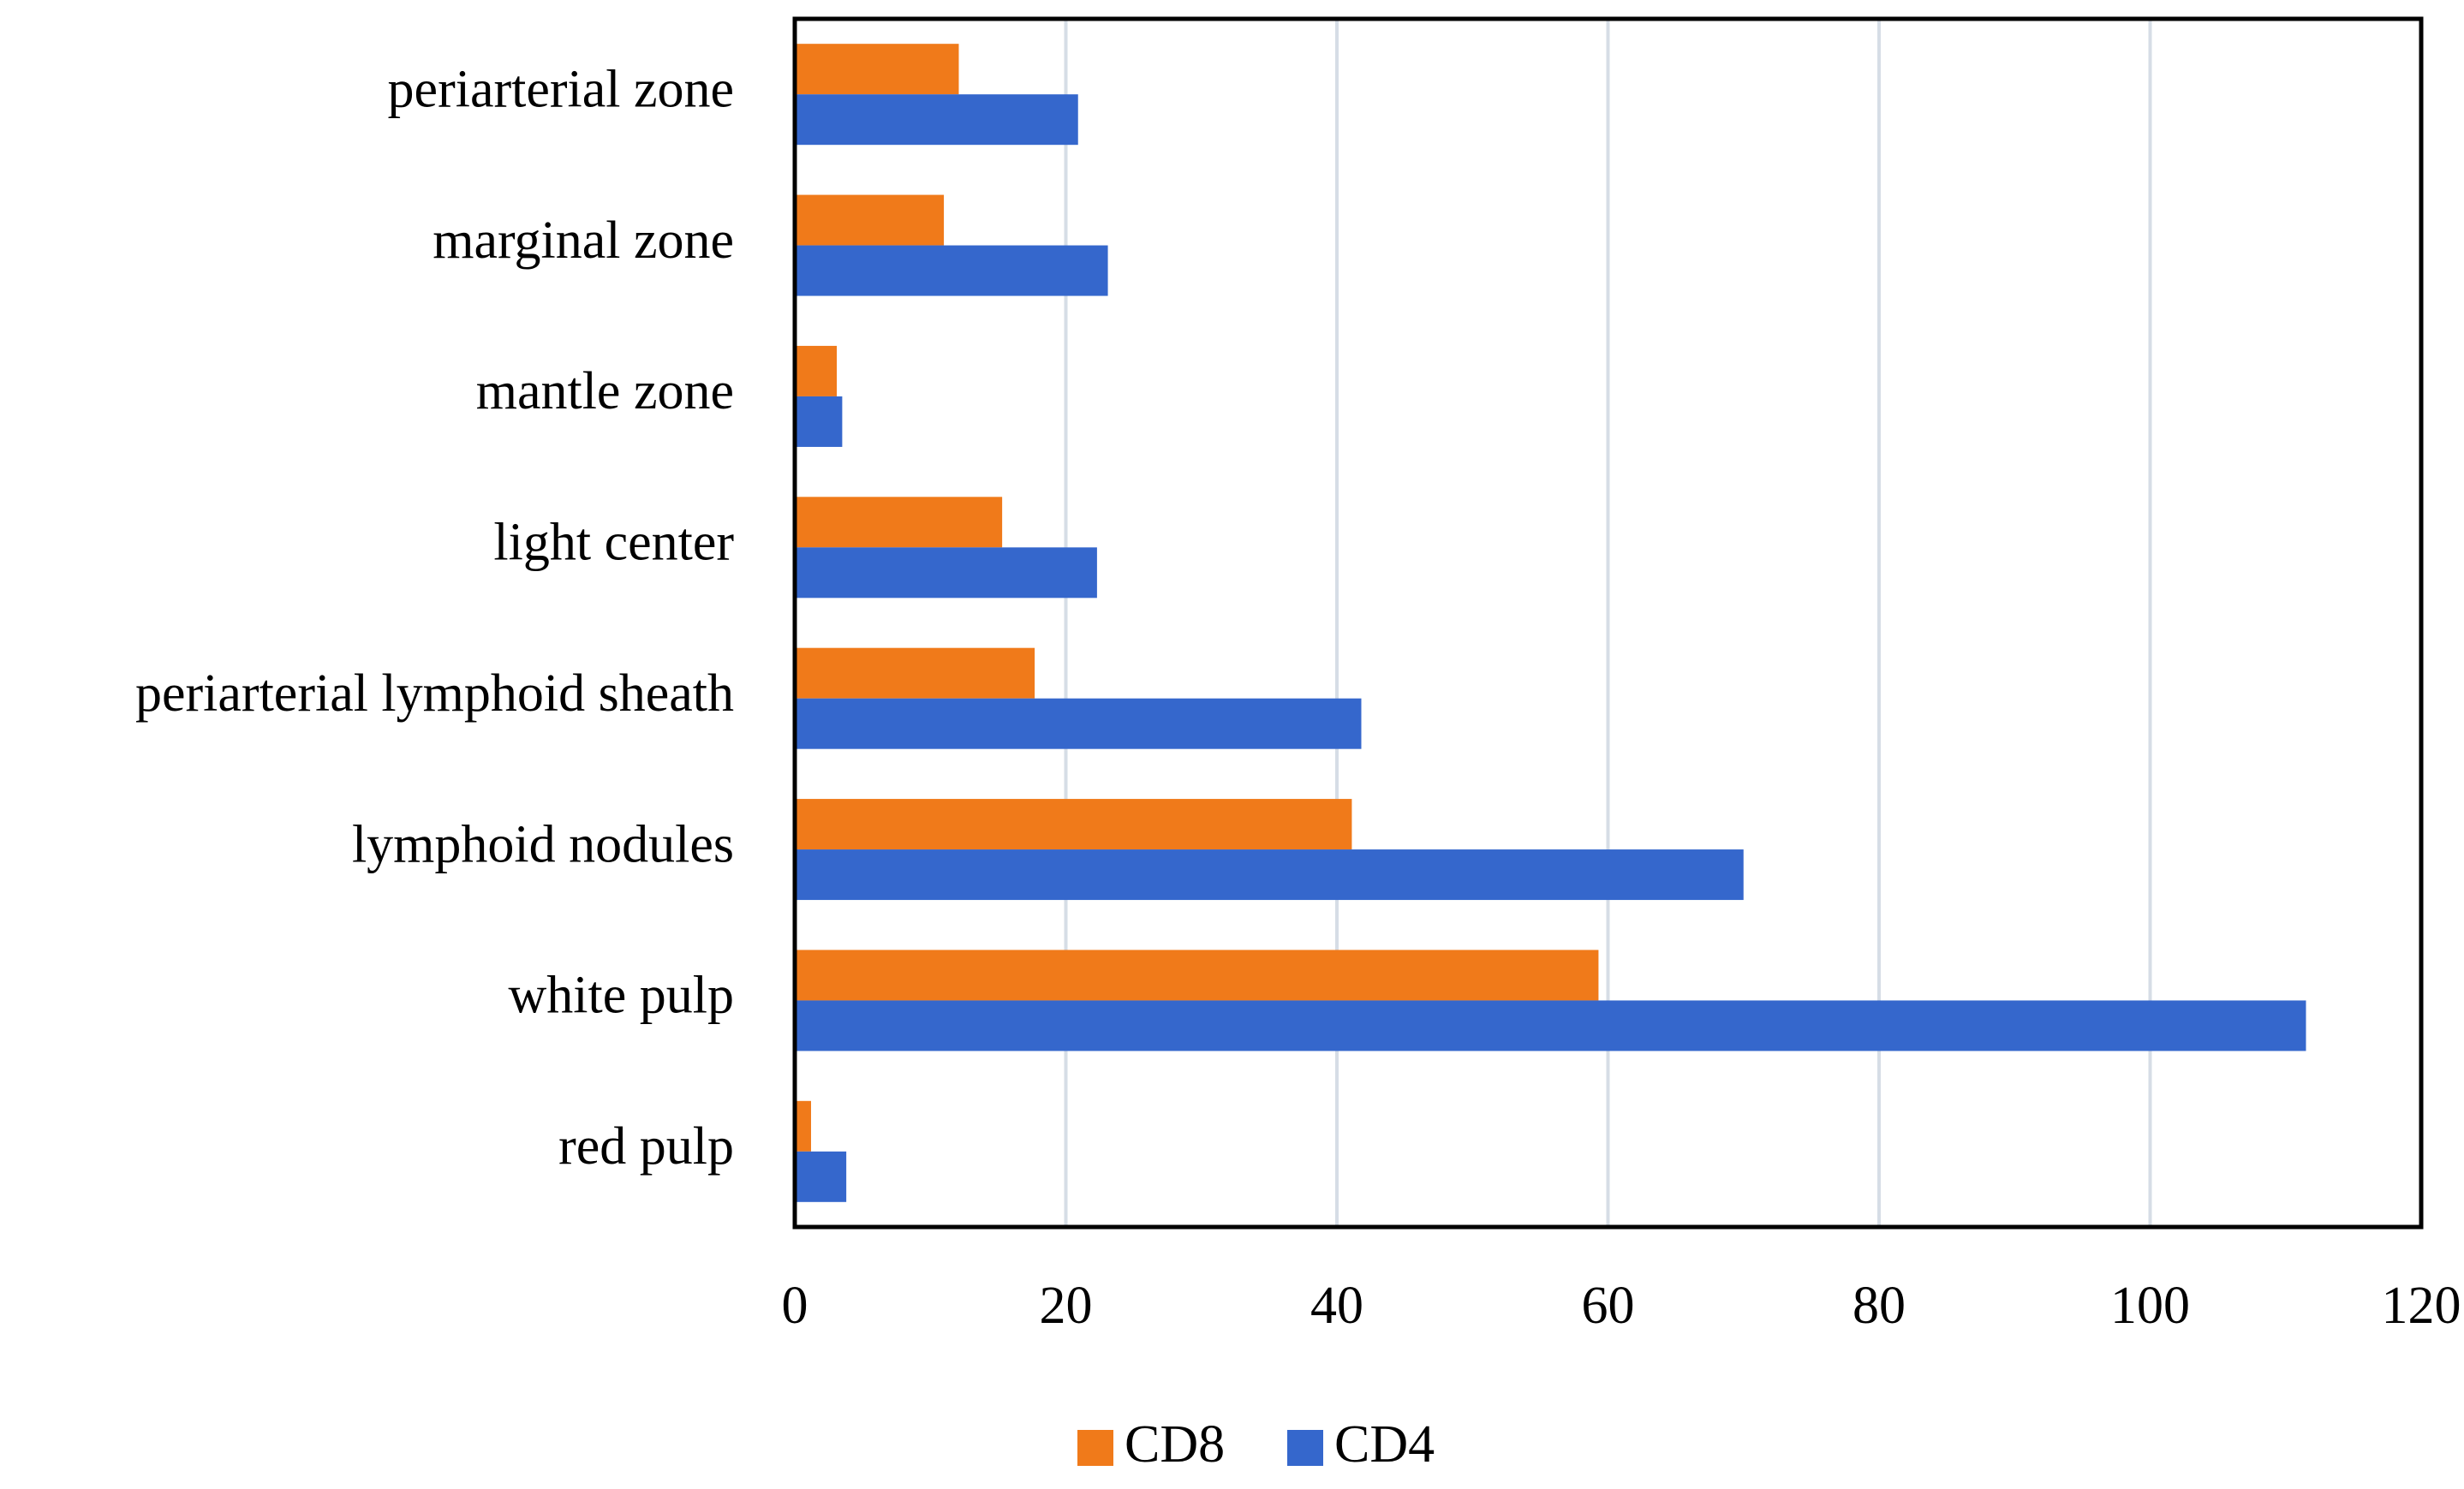  I want to click on x-tick-label: 120, so click(2421, 1306).